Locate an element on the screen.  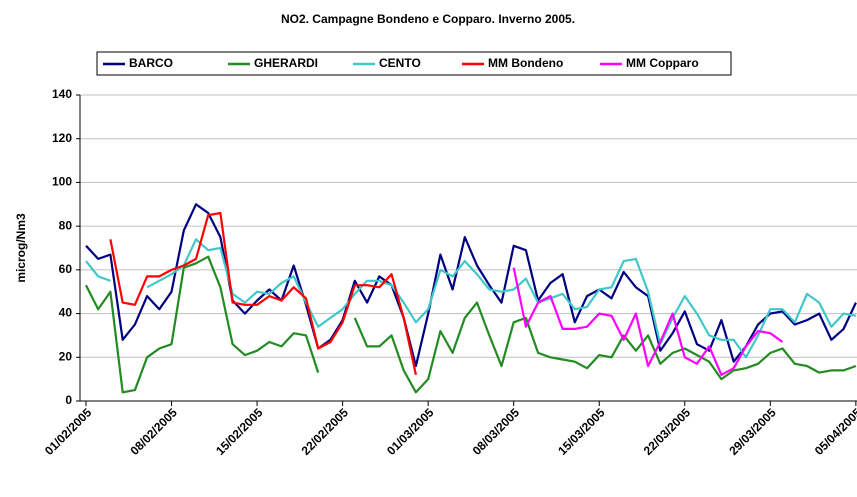
y-tick-label: 40 is located at coordinates (66, 313).